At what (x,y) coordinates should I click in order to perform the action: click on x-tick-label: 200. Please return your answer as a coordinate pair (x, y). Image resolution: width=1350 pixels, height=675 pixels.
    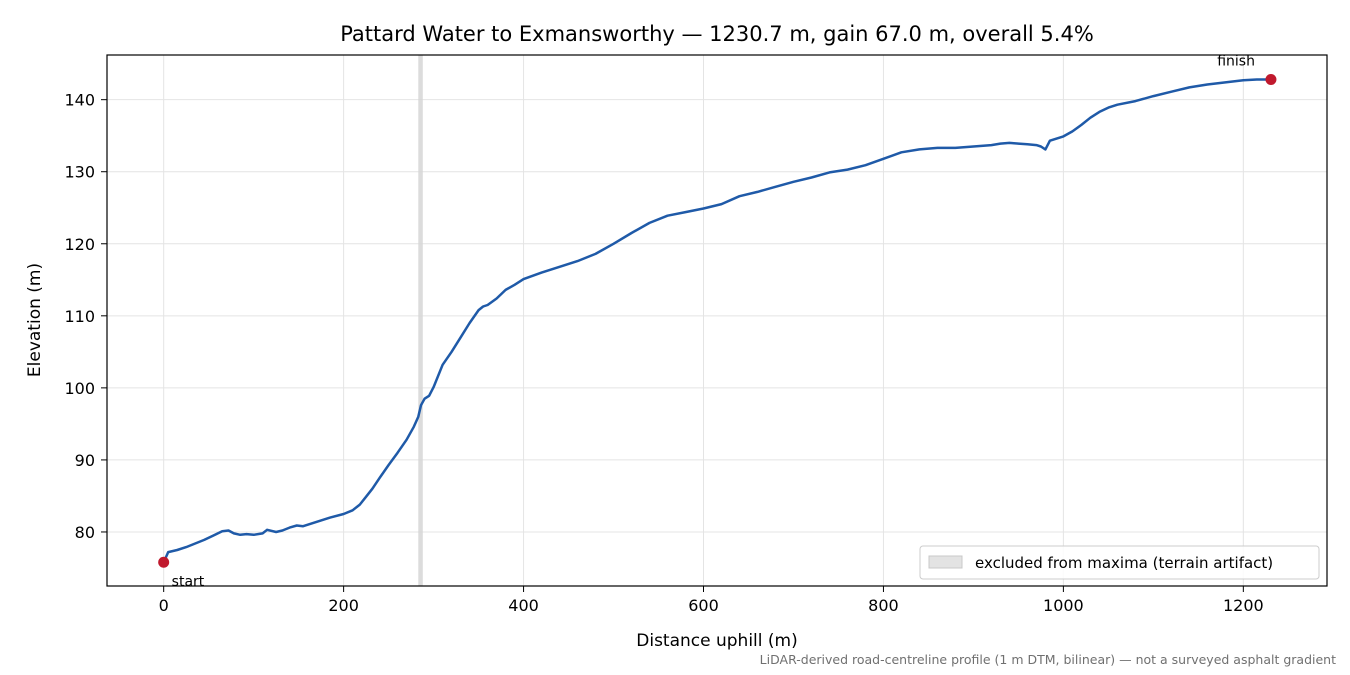
    Looking at the image, I should click on (343, 605).